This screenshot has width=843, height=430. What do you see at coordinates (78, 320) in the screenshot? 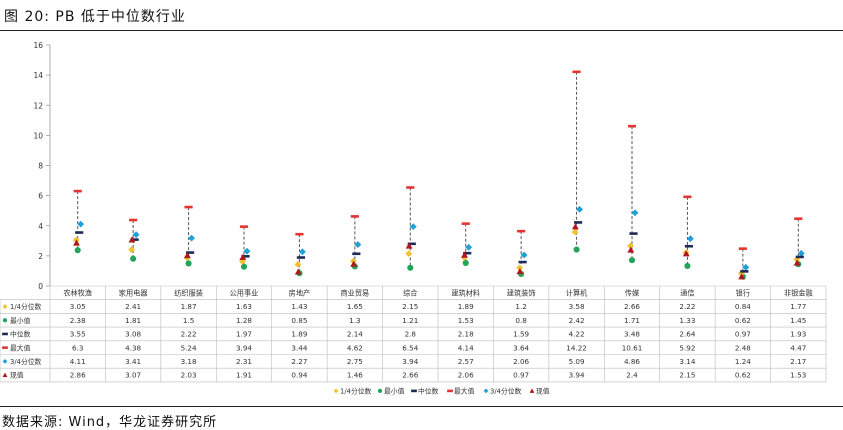
I see `cell-value: 2.38` at bounding box center [78, 320].